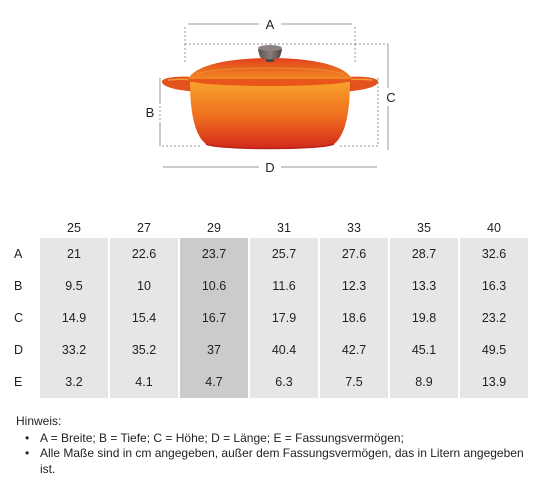 The image size is (550, 485). Describe the element at coordinates (424, 254) in the screenshot. I see `table-cell: 28.7` at that location.